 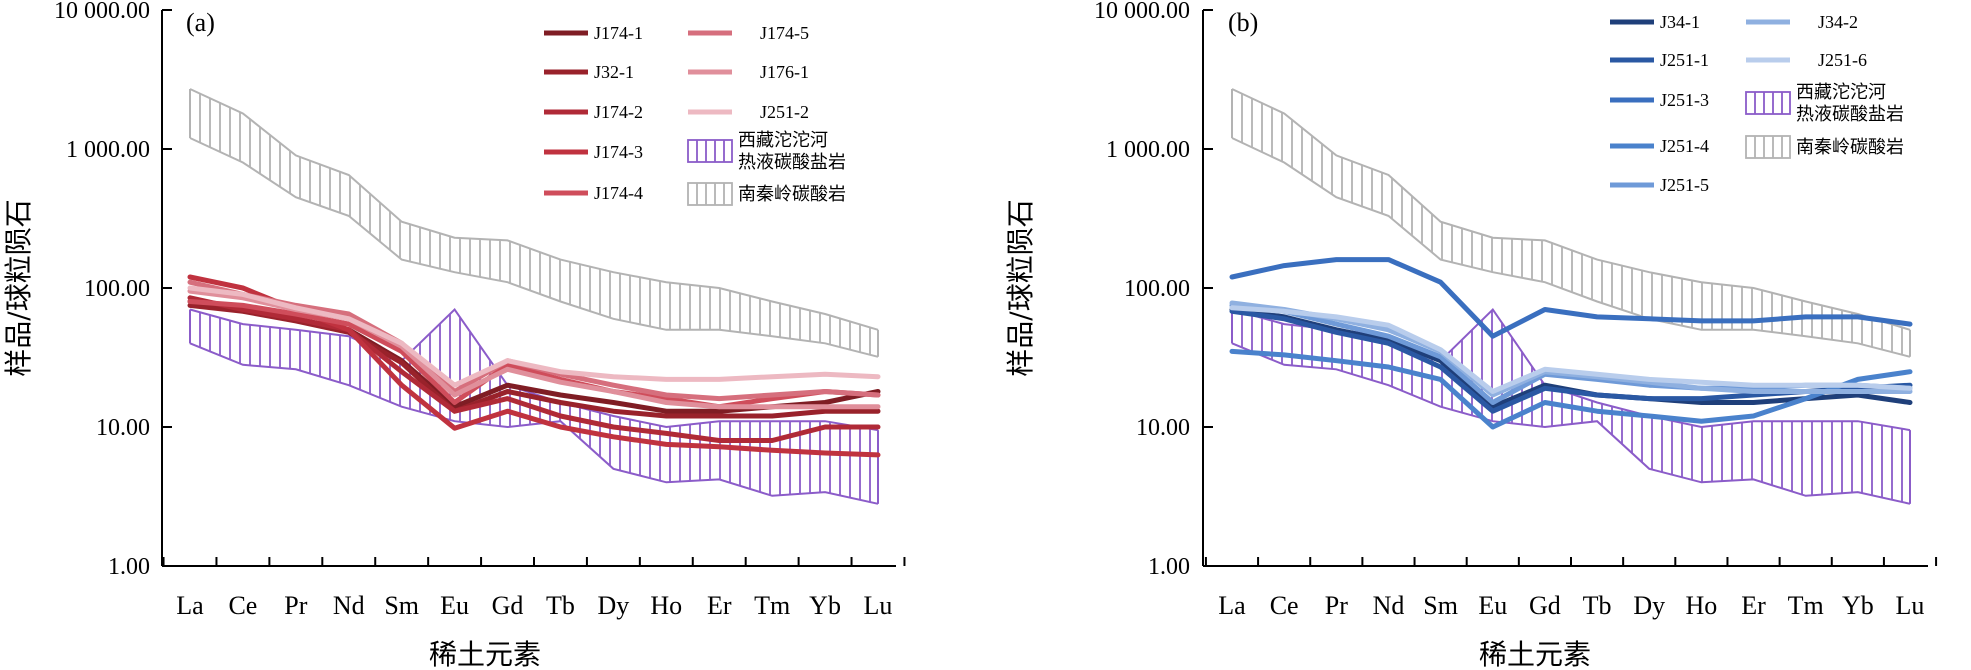 I want to click on legend-label-j251-2: J251-2, so click(x=784, y=112).